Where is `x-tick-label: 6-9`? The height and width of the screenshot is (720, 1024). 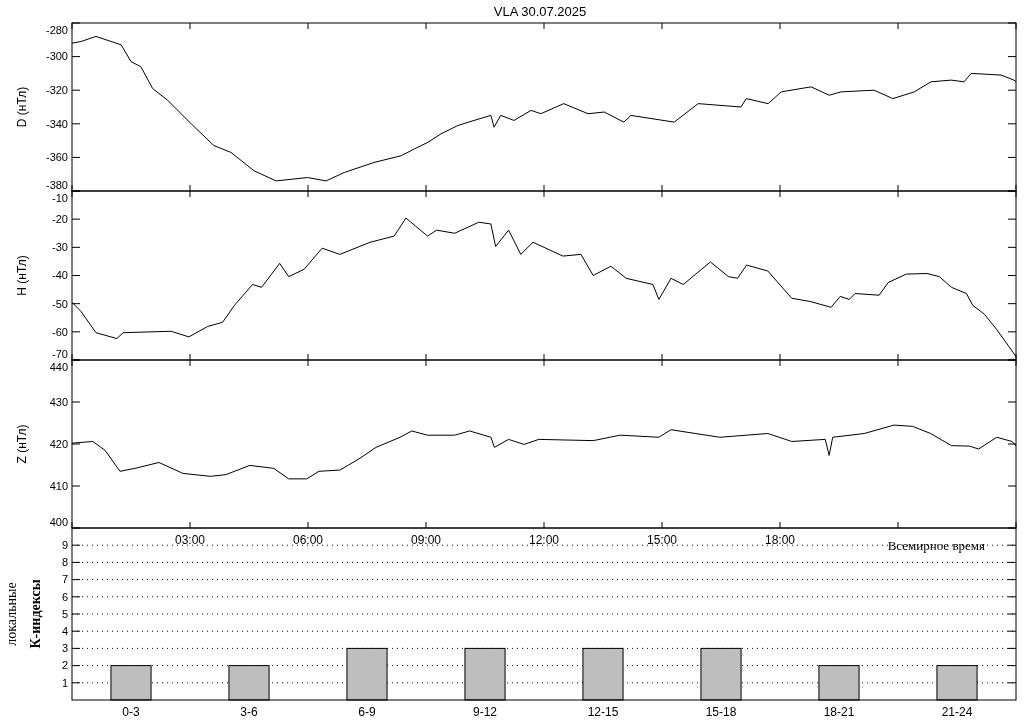 x-tick-label: 6-9 is located at coordinates (367, 712).